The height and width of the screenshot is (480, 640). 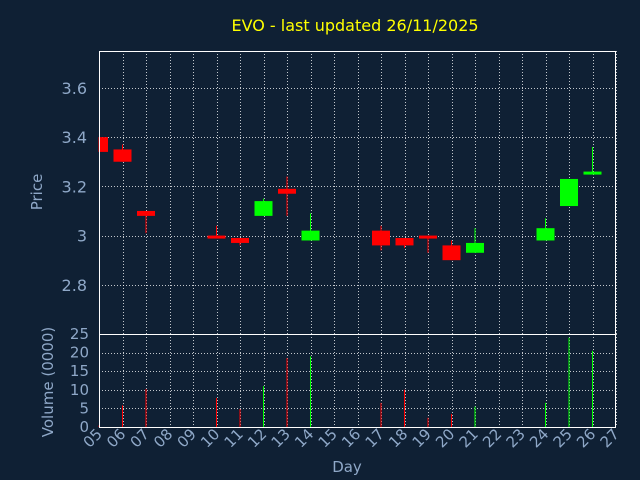 I want to click on volume-tick-label: 15, so click(x=79, y=371).